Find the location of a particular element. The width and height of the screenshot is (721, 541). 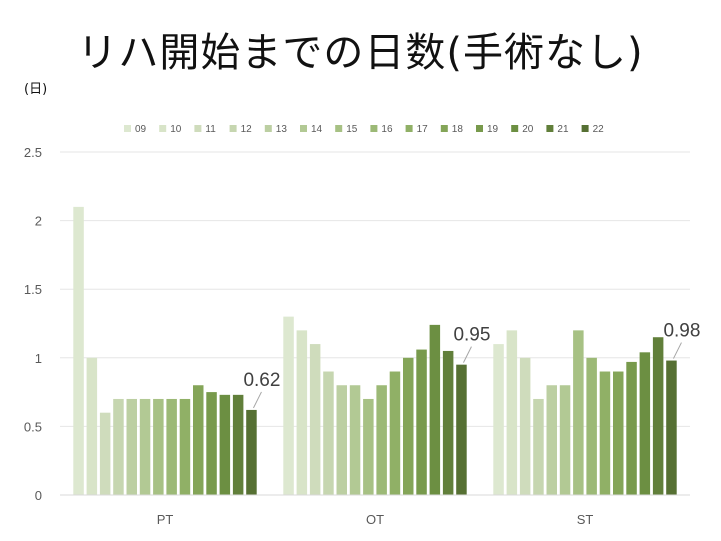

x-axis-categories: PT OT ST is located at coordinates (375, 519).